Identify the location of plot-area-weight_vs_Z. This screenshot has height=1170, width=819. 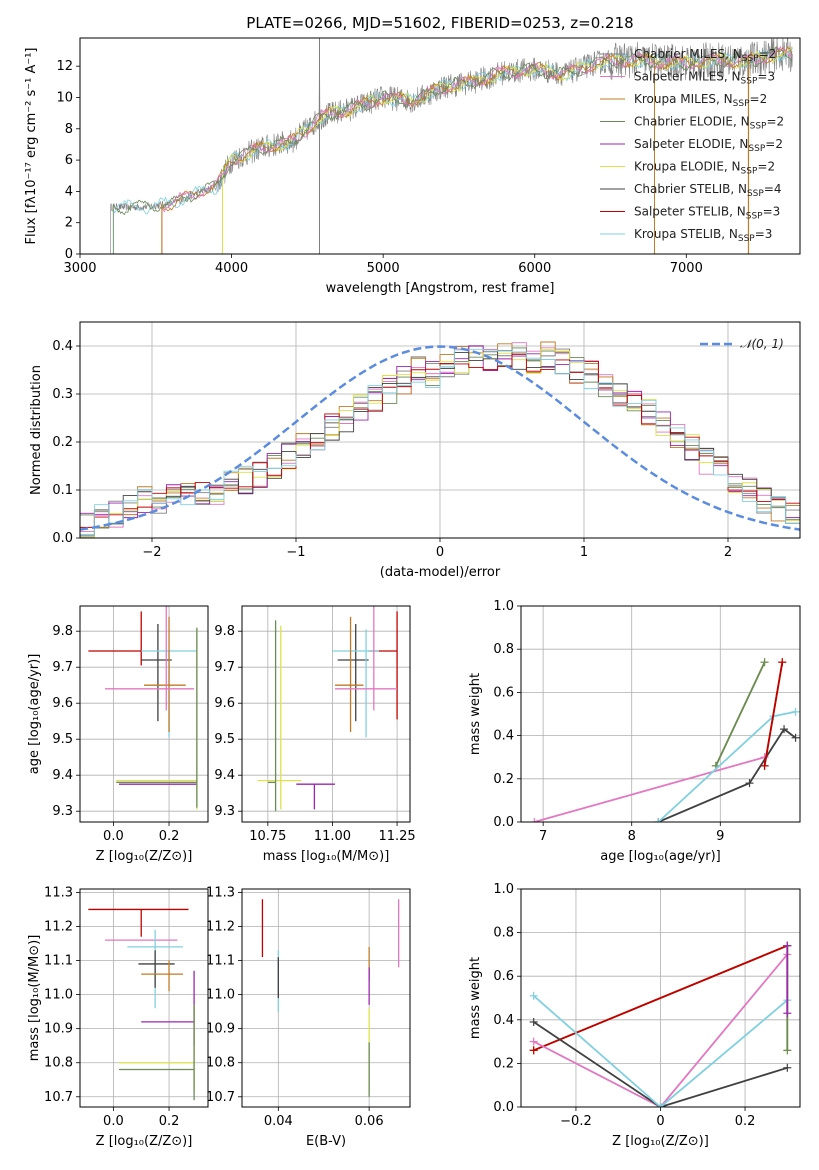
(660, 1024).